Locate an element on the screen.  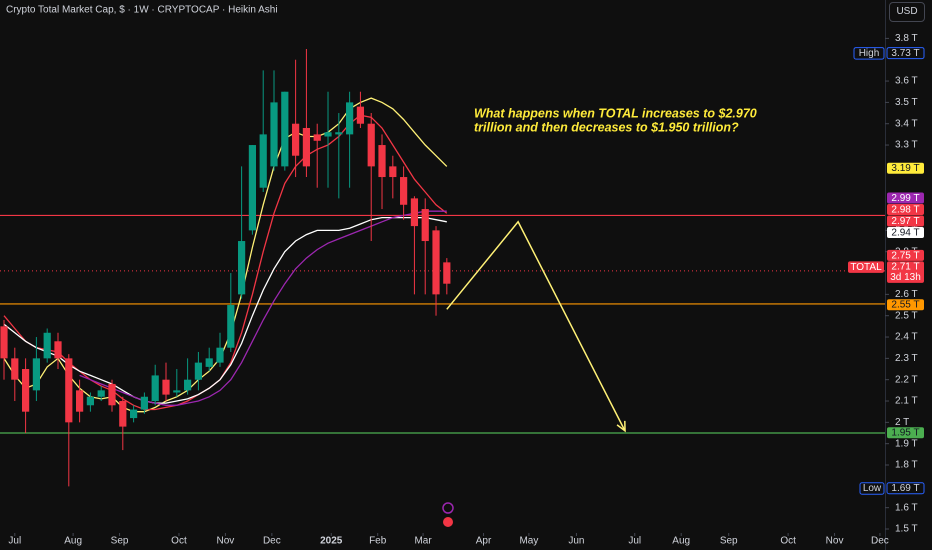
price-label-text: 2.71 T is located at coordinates (905, 267).